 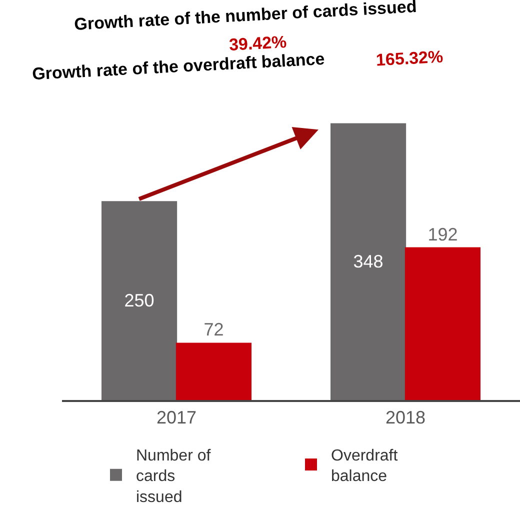 What do you see at coordinates (139, 300) in the screenshot?
I see `data-label: 250` at bounding box center [139, 300].